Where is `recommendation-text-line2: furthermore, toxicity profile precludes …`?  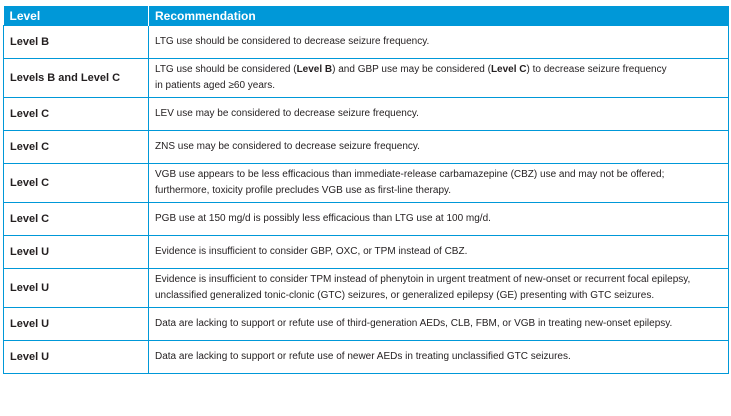 recommendation-text-line2: furthermore, toxicity profile precludes … is located at coordinates (303, 190).